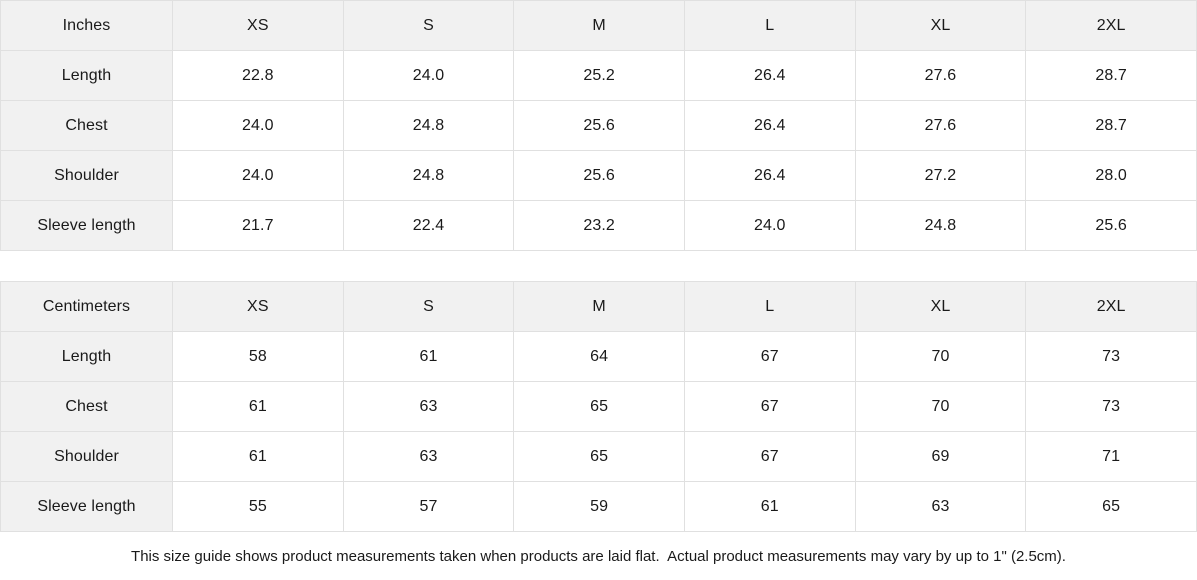 The width and height of the screenshot is (1197, 580). I want to click on measurement-cell: 55, so click(258, 506).